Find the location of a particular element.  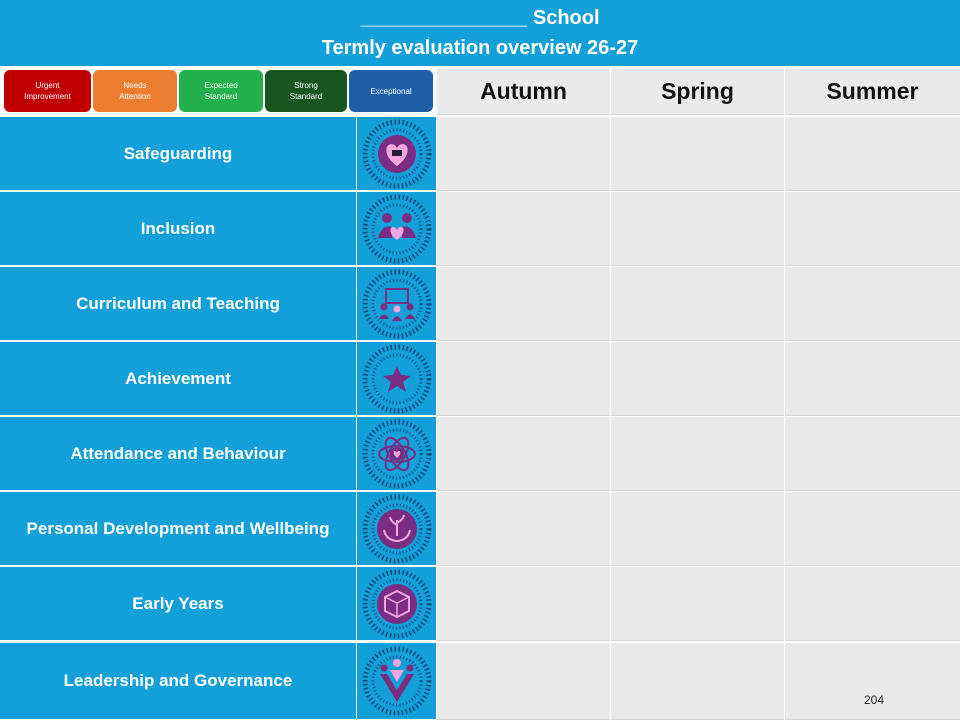

row-label-attendance-and-behaviour: Attendance and Behaviour is located at coordinates (178, 454).